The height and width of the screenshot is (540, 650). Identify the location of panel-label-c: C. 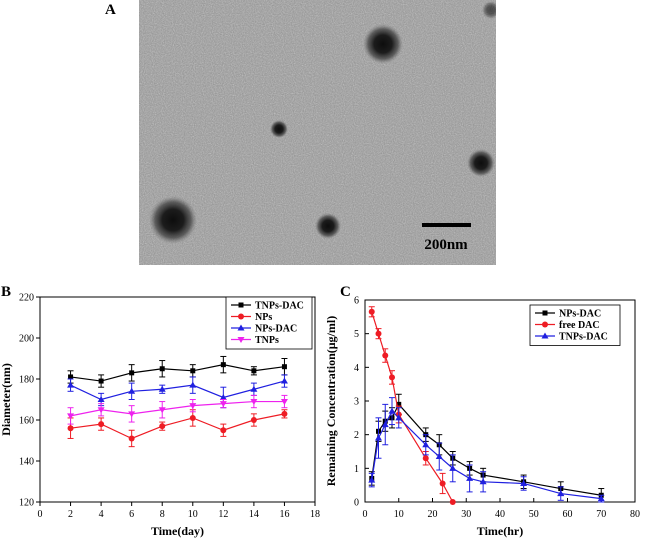
(345, 292).